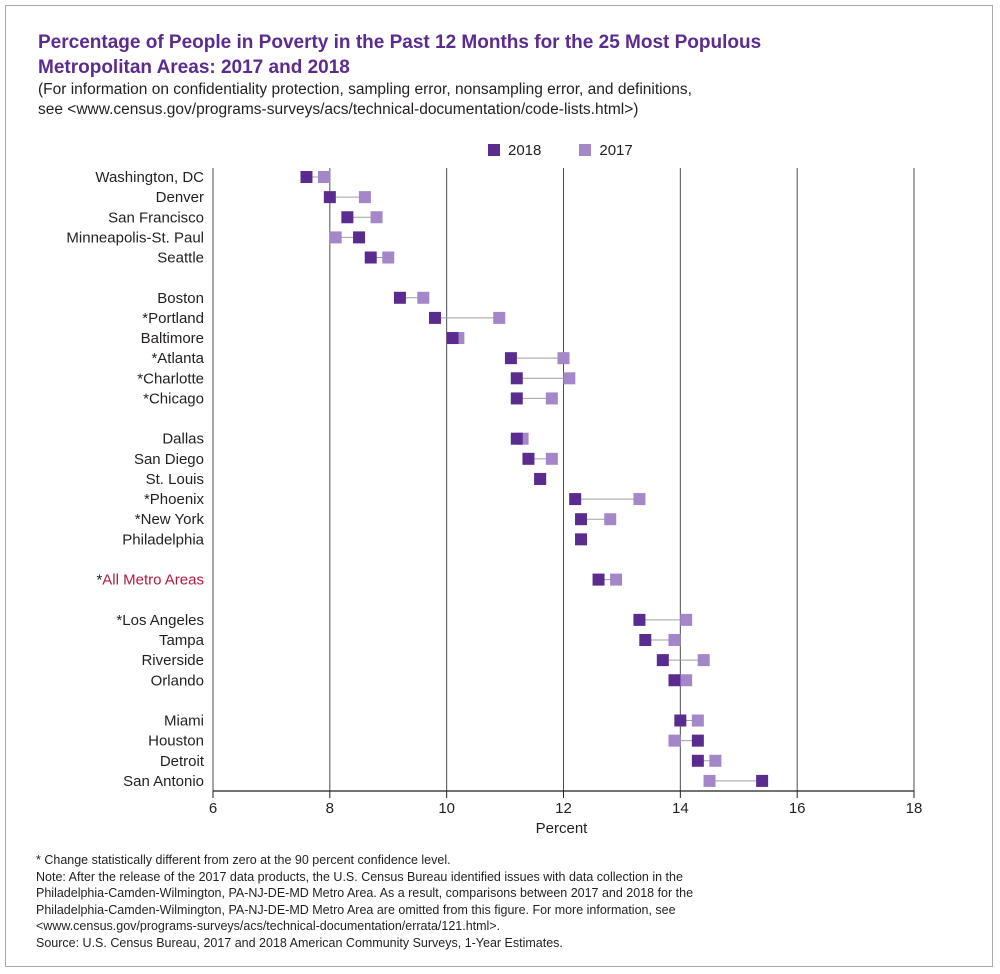 The width and height of the screenshot is (1000, 974). I want to click on marker-2017-atlanta, so click(563, 358).